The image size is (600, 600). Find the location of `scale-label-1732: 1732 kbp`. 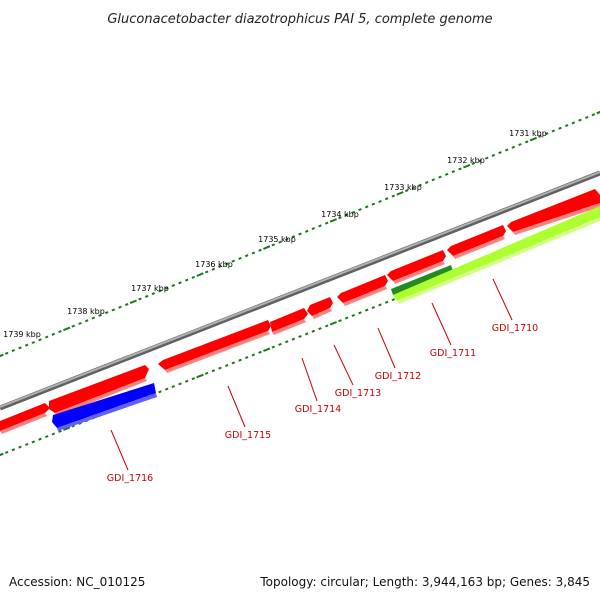

scale-label-1732: 1732 kbp is located at coordinates (466, 160).